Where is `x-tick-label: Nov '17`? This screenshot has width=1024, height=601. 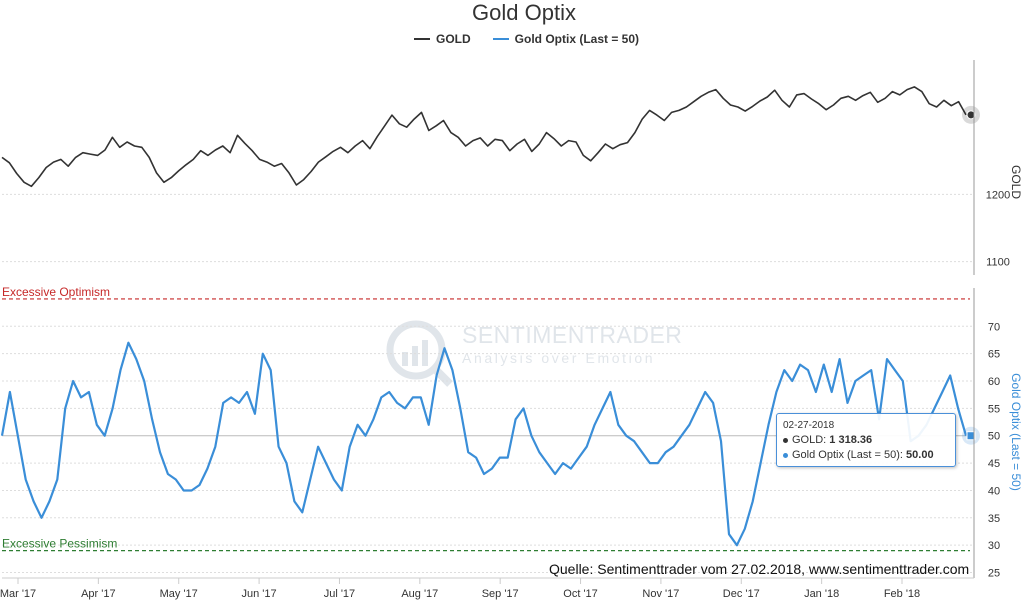 x-tick-label: Nov '17 is located at coordinates (660, 594).